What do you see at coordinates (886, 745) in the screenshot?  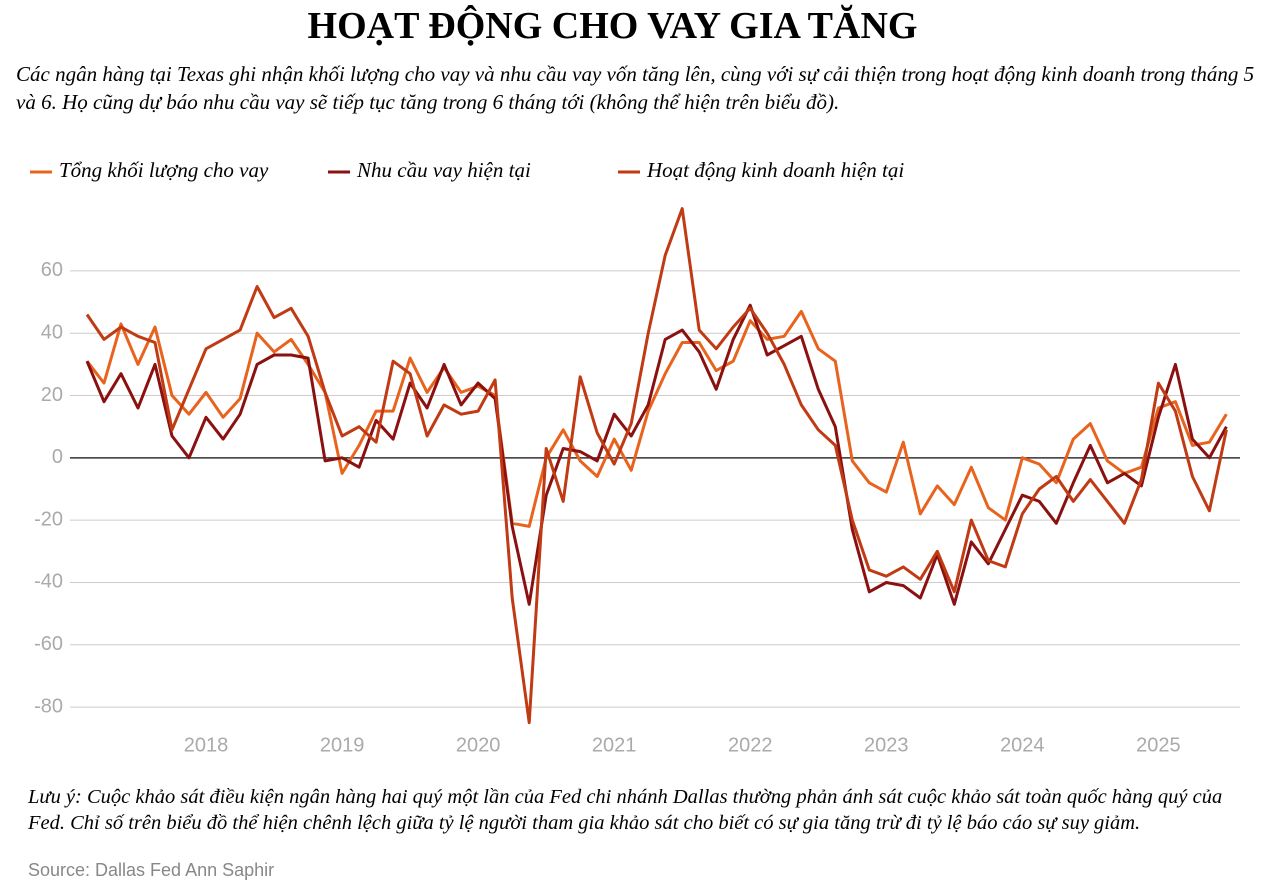 I see `x-tick-label: 2023` at bounding box center [886, 745].